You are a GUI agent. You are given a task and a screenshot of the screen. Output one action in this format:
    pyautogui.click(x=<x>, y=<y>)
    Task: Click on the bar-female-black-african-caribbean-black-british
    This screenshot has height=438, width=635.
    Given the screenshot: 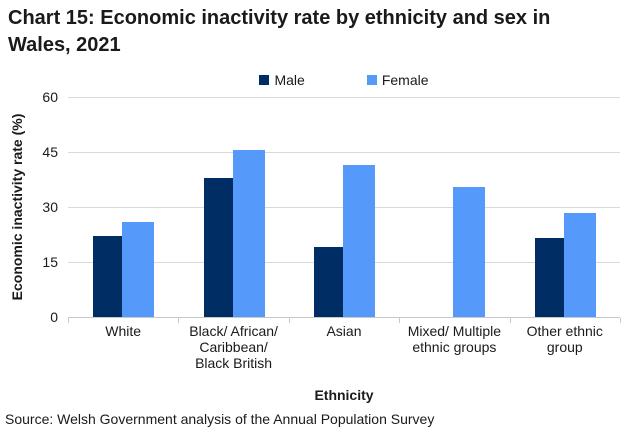 What is the action you would take?
    pyautogui.click(x=248, y=233)
    